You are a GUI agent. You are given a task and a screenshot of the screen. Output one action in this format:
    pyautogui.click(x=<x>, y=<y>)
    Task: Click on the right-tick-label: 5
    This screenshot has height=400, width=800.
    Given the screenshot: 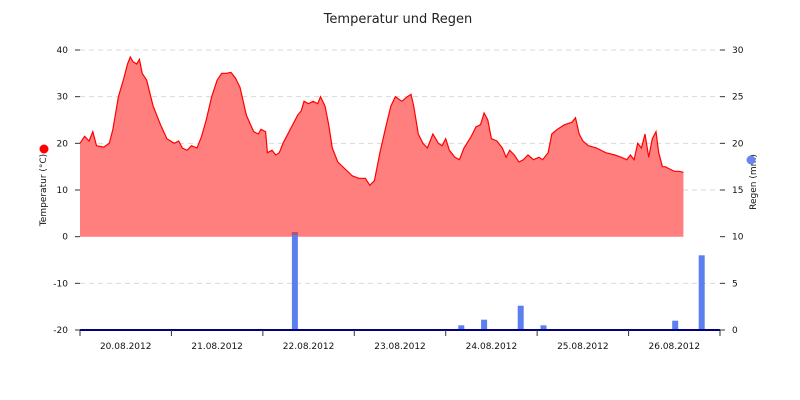 What is the action you would take?
    pyautogui.click(x=735, y=284)
    